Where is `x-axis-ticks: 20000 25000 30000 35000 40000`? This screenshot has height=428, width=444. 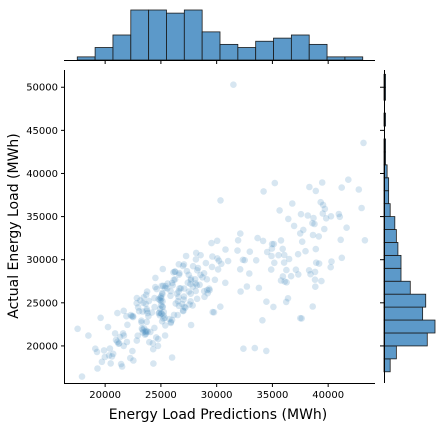
x-axis-ticks: 20000 25000 30000 35000 40000 is located at coordinates (216, 392).